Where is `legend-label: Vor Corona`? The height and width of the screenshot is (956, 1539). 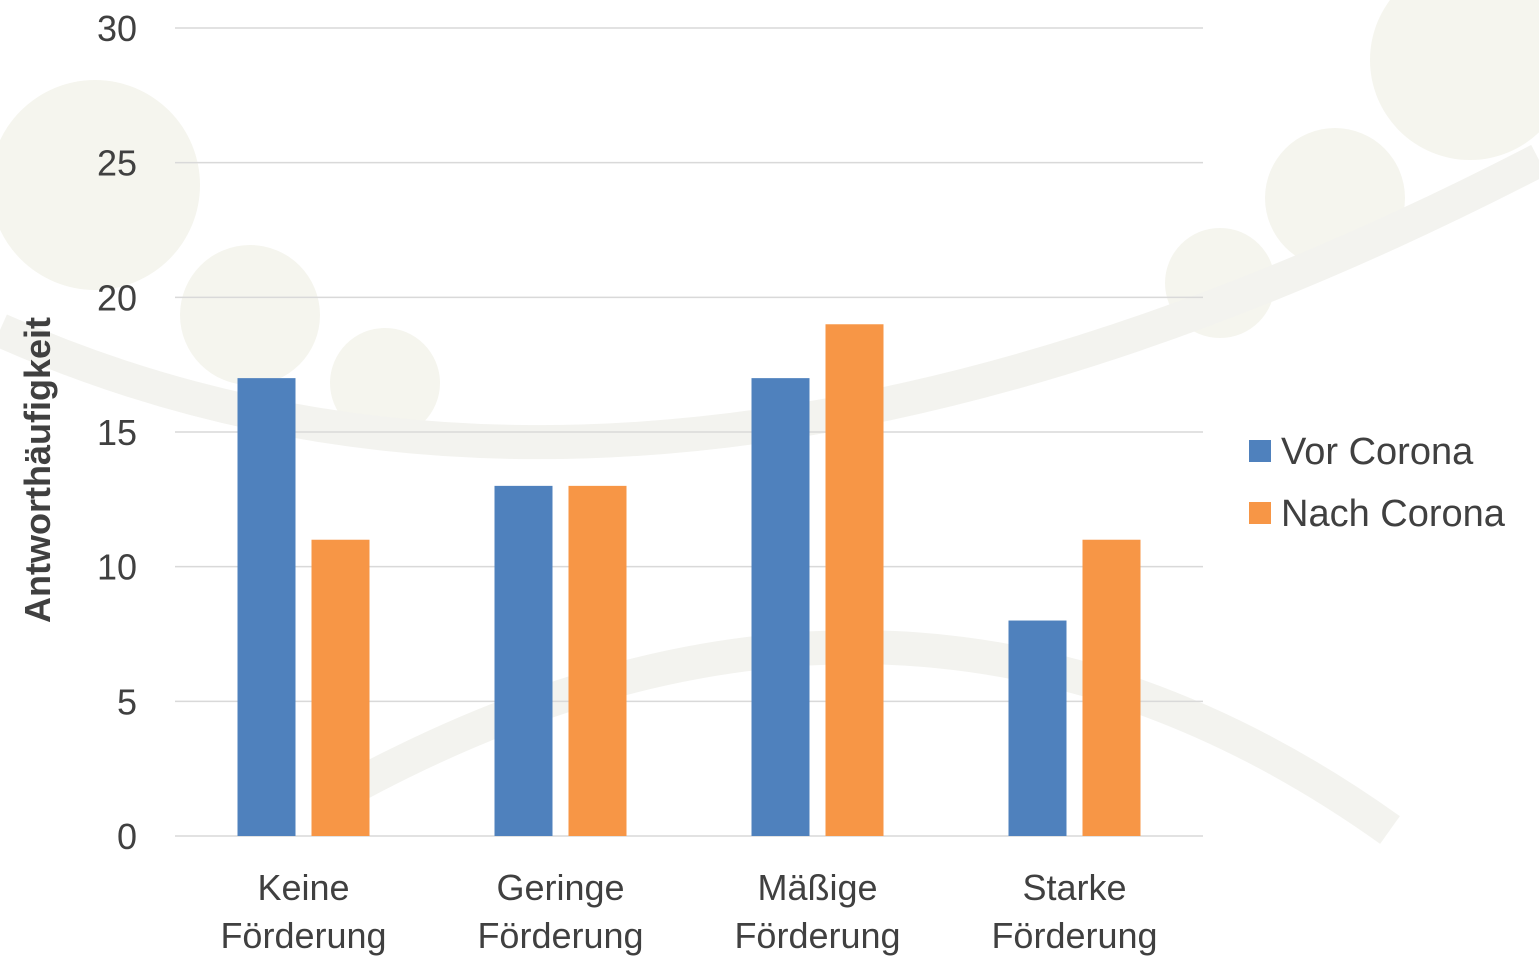
legend-label: Vor Corona is located at coordinates (1377, 452).